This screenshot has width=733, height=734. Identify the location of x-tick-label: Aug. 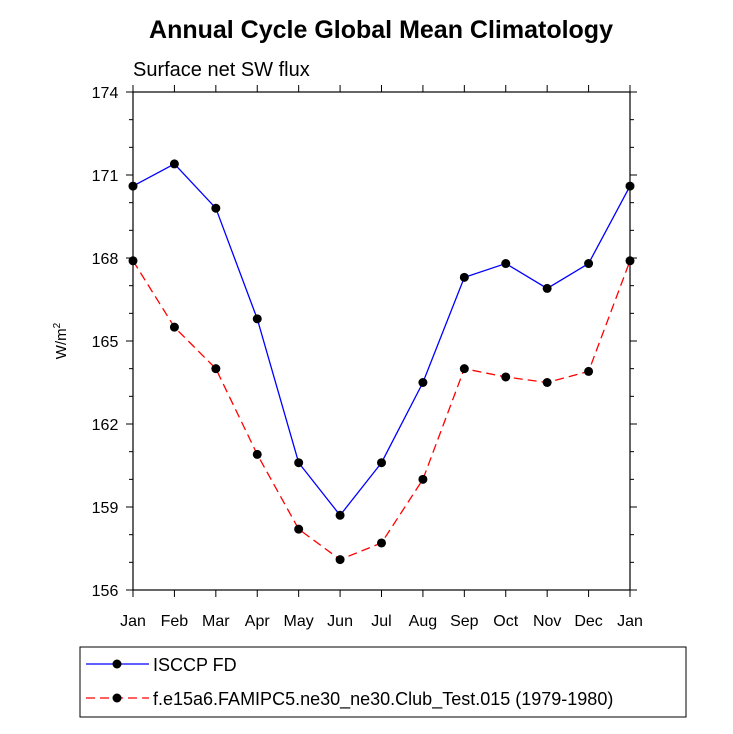
(423, 621).